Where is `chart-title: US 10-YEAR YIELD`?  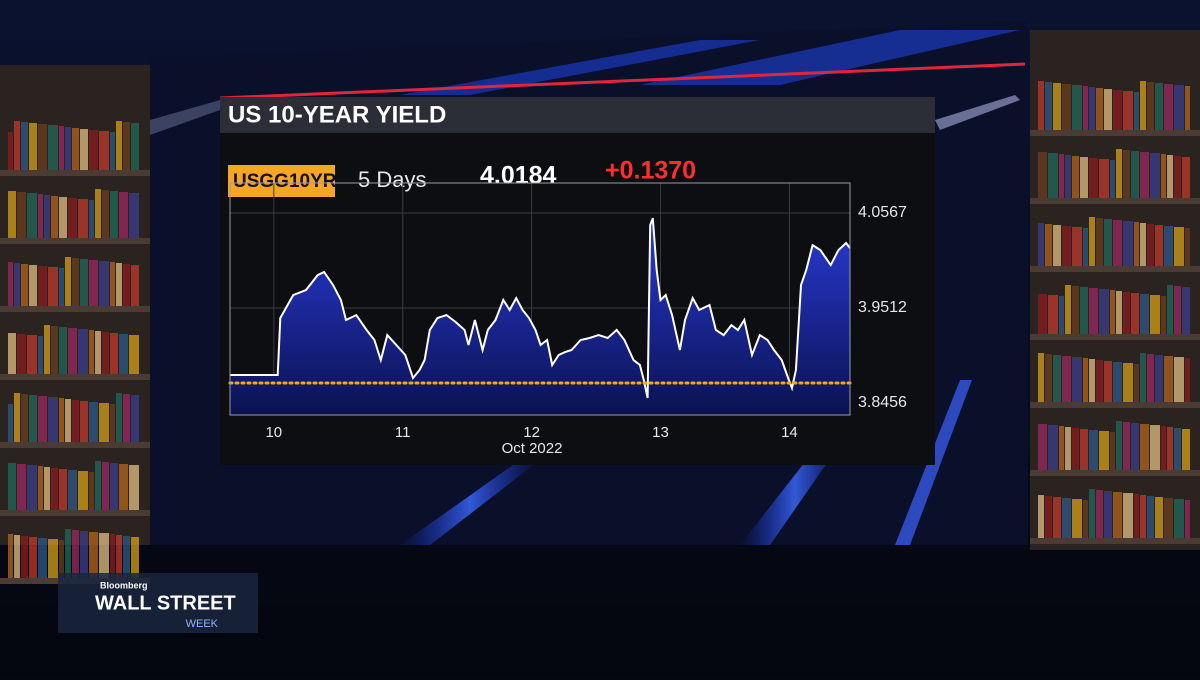 chart-title: US 10-YEAR YIELD is located at coordinates (337, 114).